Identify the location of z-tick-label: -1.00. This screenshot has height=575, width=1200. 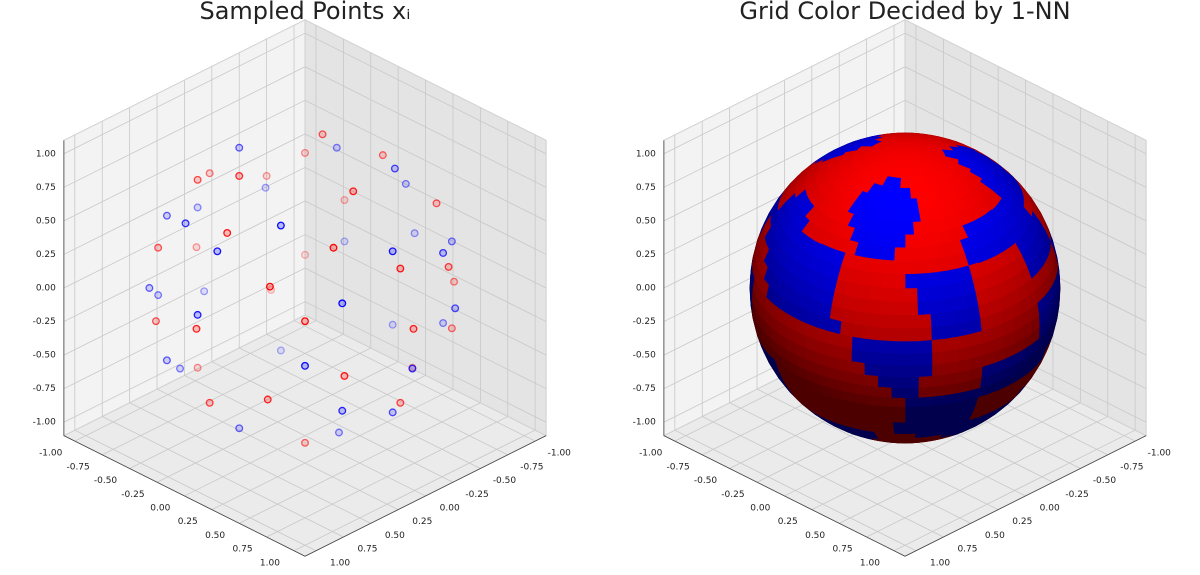
(45, 423).